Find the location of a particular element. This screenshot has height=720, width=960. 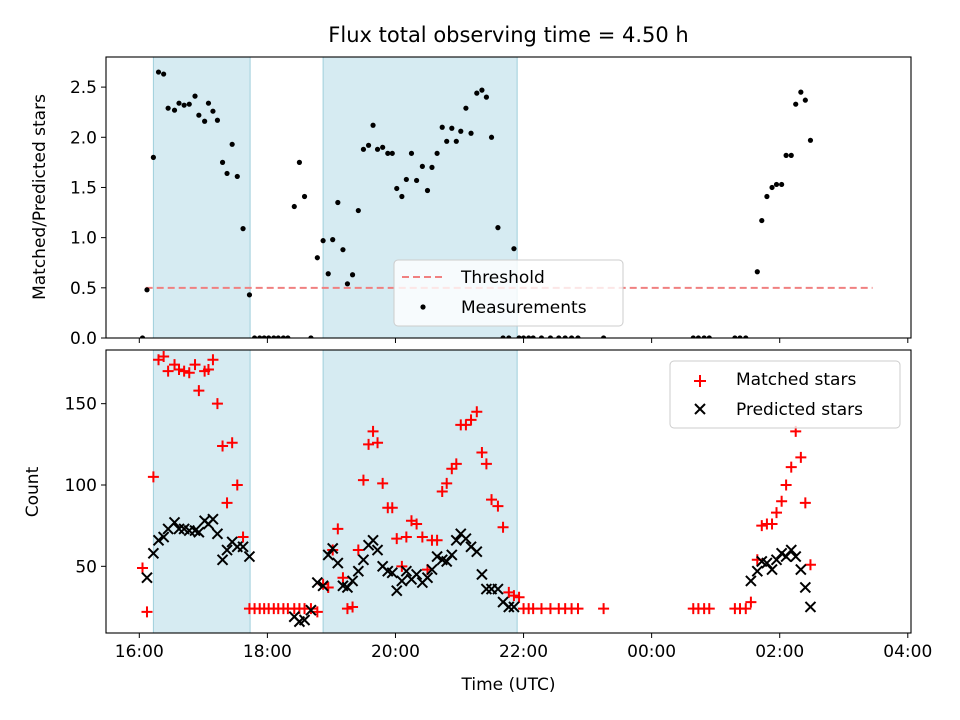

x-tick-label-1: 18:00 is located at coordinates (267, 652).